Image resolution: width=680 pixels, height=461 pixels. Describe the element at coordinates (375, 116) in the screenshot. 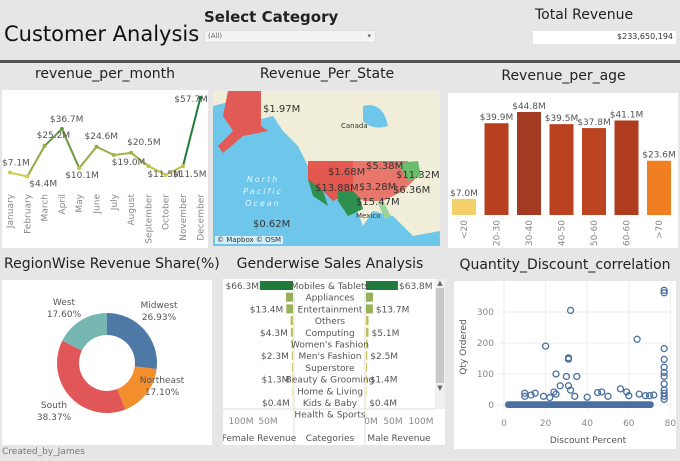

I see `lake-hudson` at that location.